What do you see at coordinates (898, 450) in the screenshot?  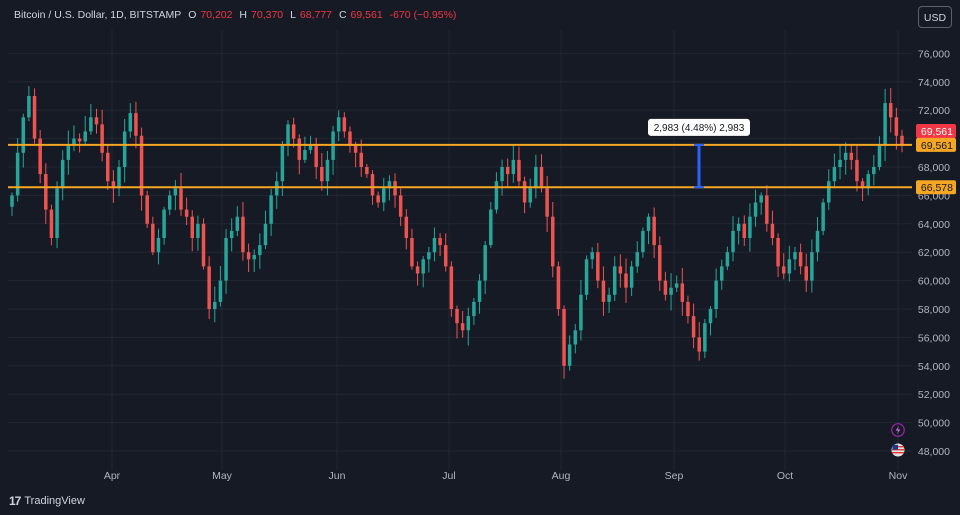 I see `us-flag-icon` at bounding box center [898, 450].